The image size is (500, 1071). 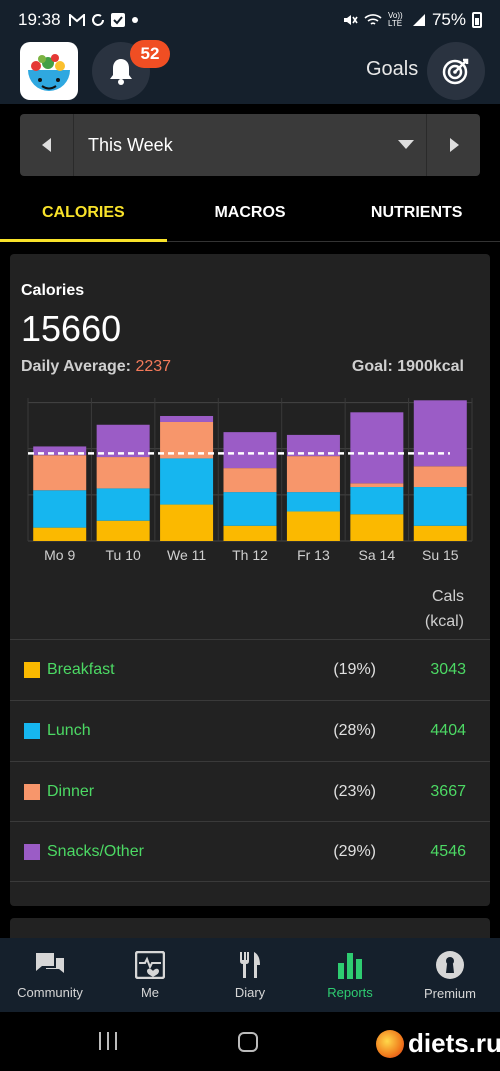 I want to click on apple-logo-icon, so click(x=390, y=1043).